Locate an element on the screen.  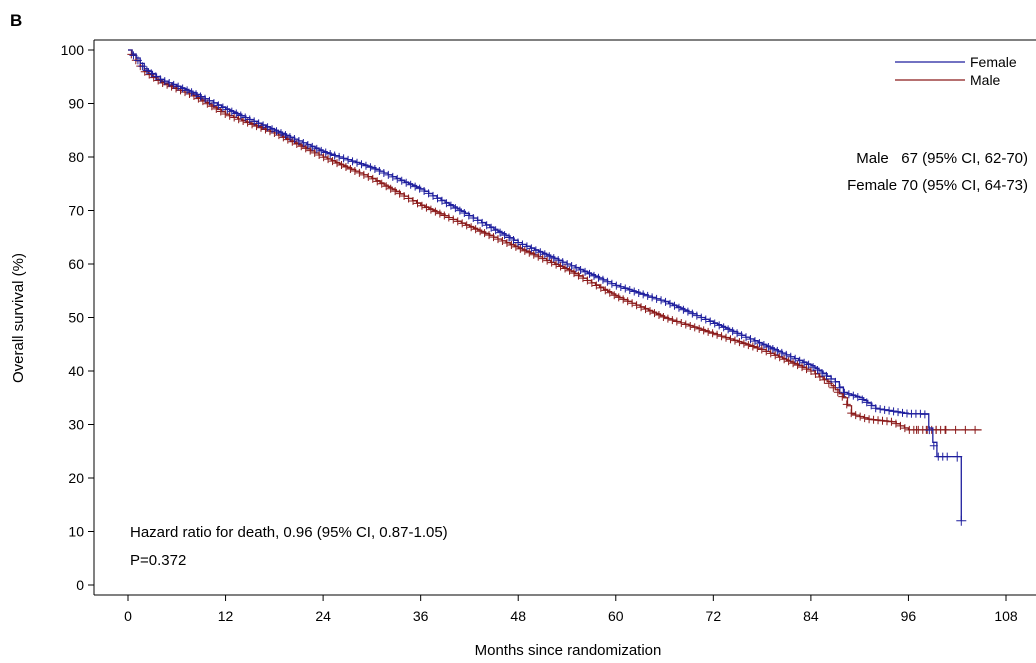
x-tick-label: 24 is located at coordinates (323, 616).